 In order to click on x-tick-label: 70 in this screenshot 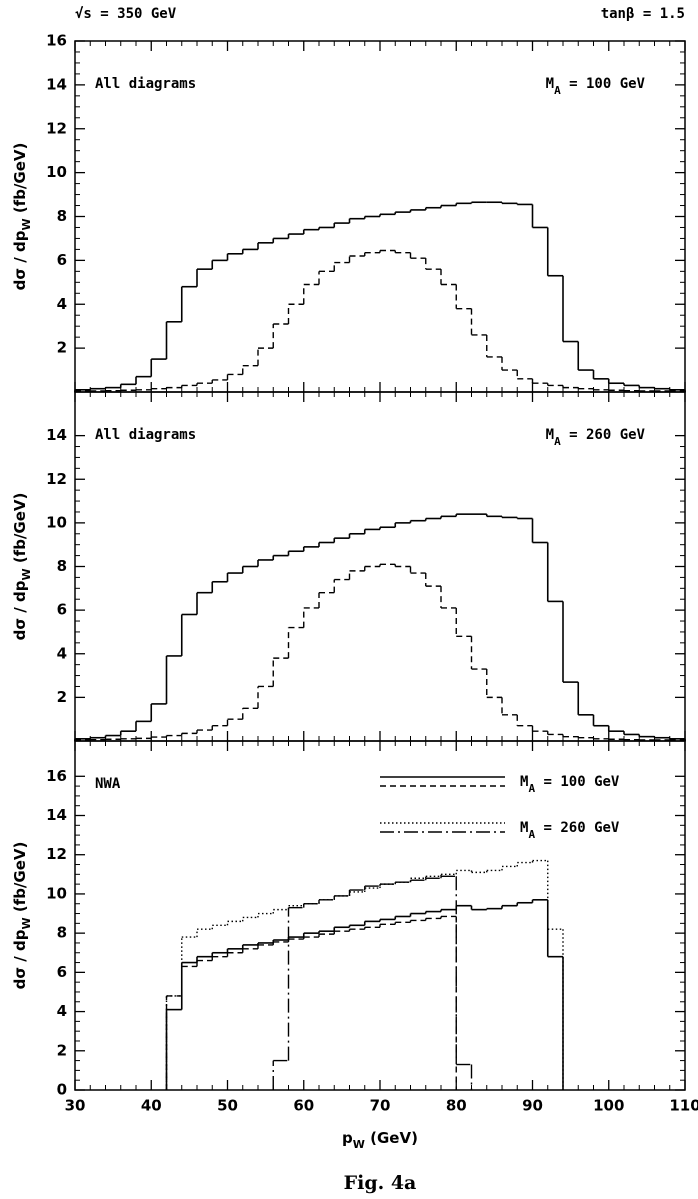, I will do `click(380, 1106)`.